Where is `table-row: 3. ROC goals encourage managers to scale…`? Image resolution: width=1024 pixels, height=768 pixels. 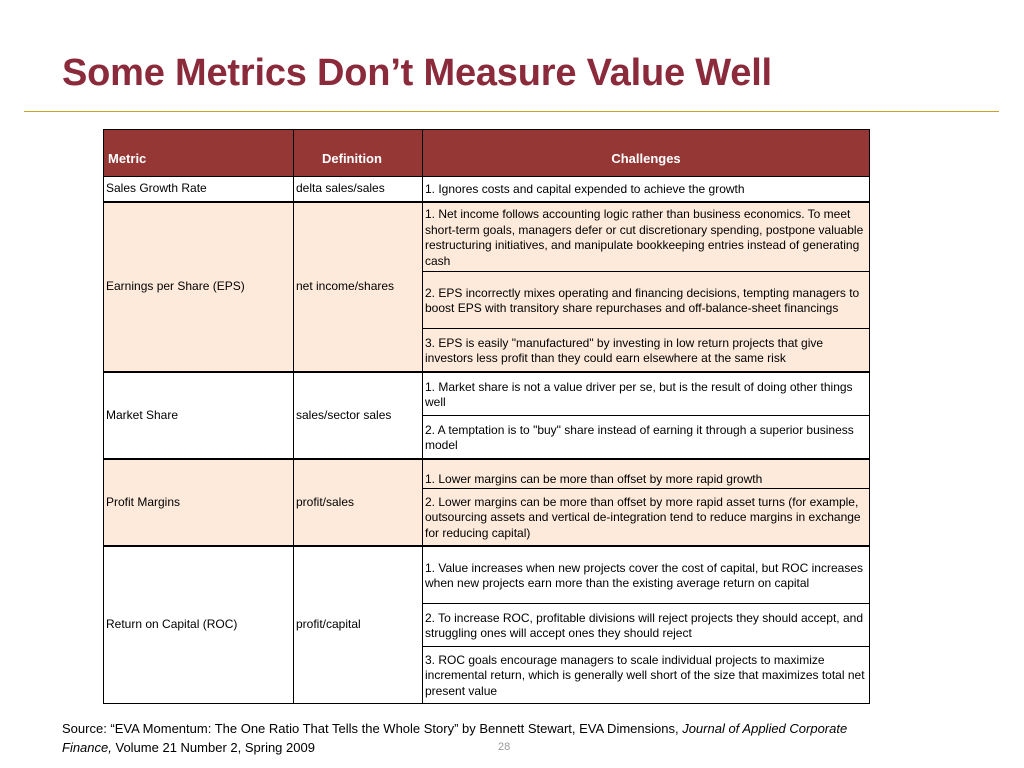
table-row: 3. ROC goals encourage managers to scale… is located at coordinates (487, 675).